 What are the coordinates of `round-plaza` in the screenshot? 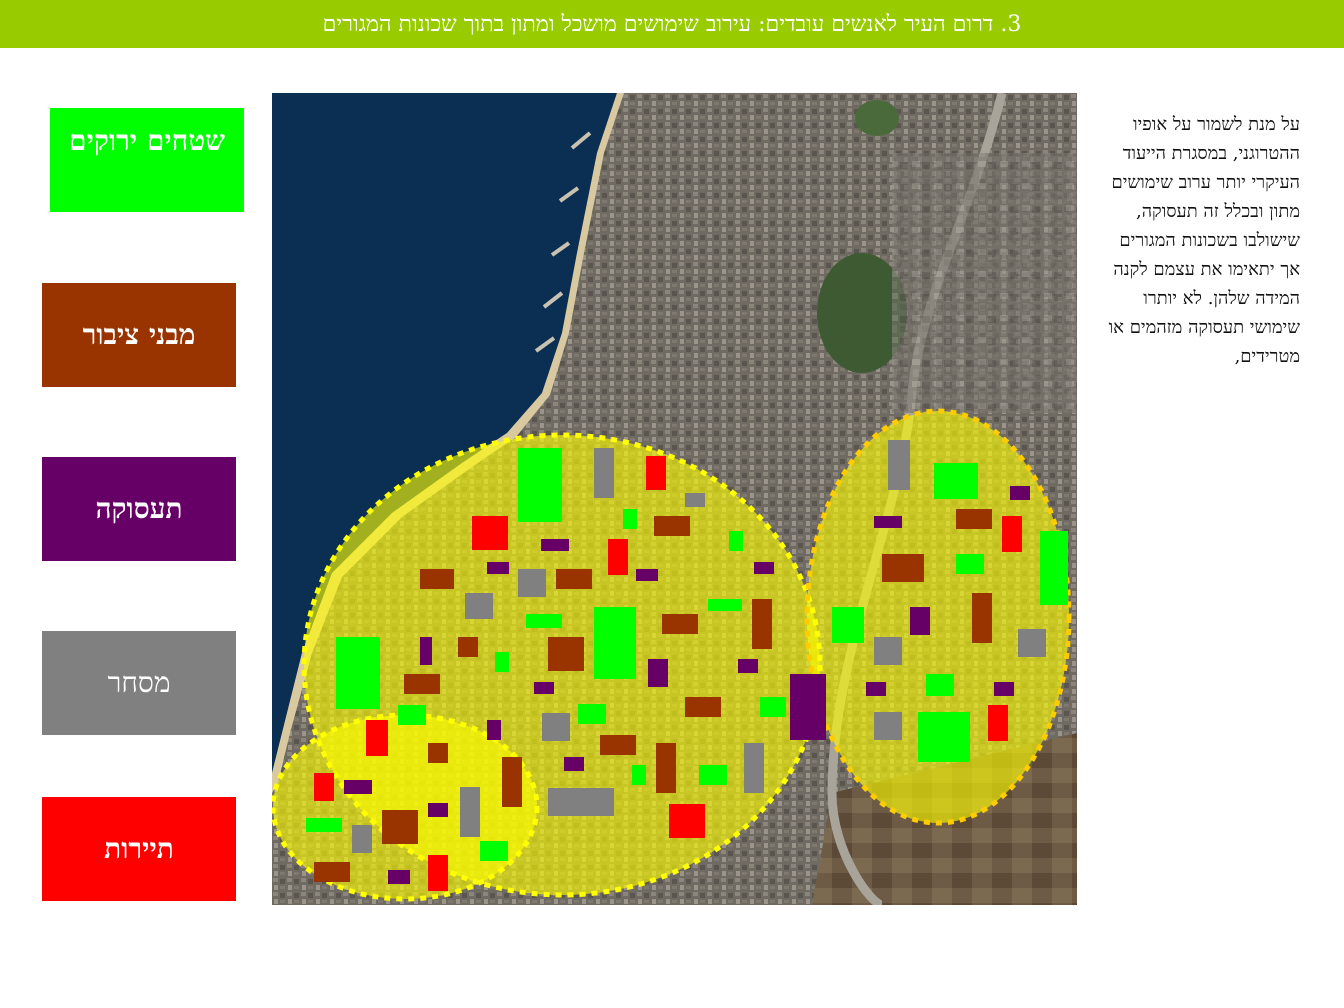 It's located at (877, 118).